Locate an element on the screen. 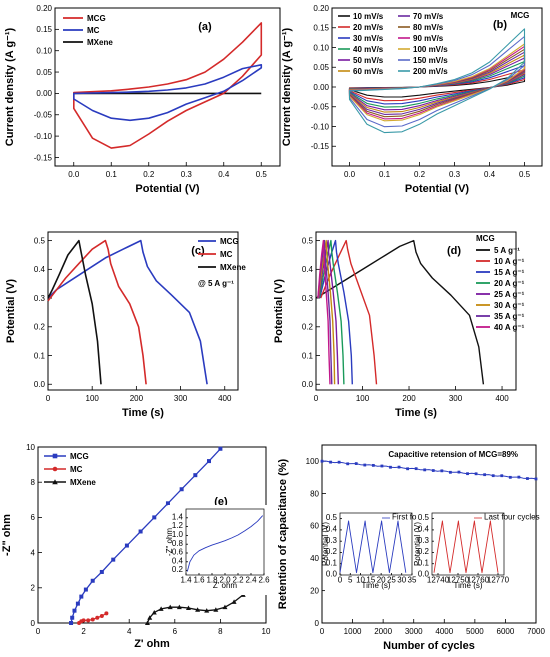 Image resolution: width=550 pixels, height=657 pixels. y-tick-label: 1.0 is located at coordinates (178, 534).